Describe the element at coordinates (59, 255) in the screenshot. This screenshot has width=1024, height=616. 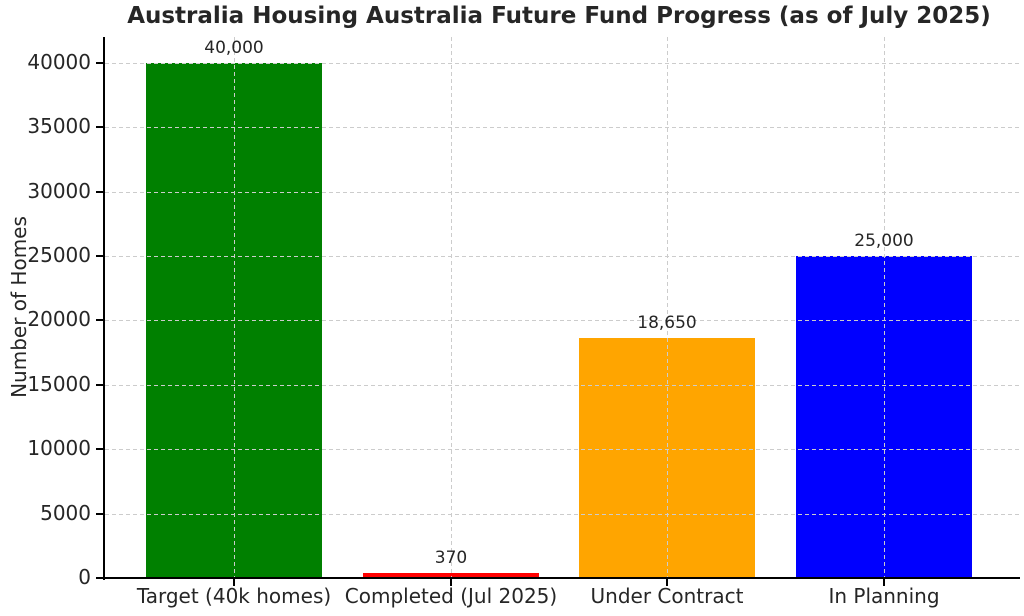
I see `y-tick-label: 25000` at that location.